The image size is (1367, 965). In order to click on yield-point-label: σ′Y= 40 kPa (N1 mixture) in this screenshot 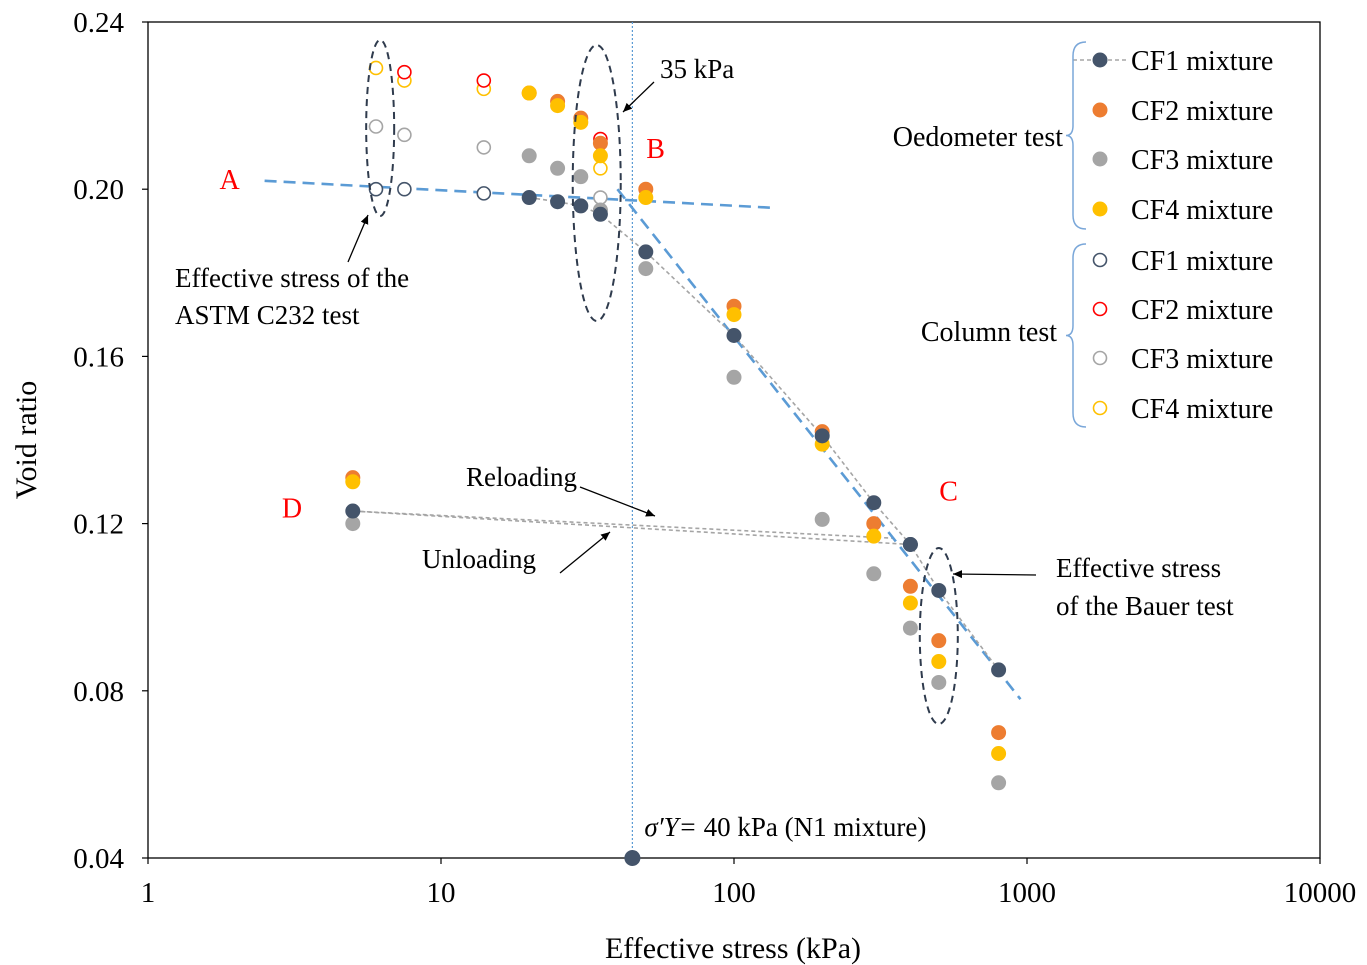, I will do `click(785, 827)`.